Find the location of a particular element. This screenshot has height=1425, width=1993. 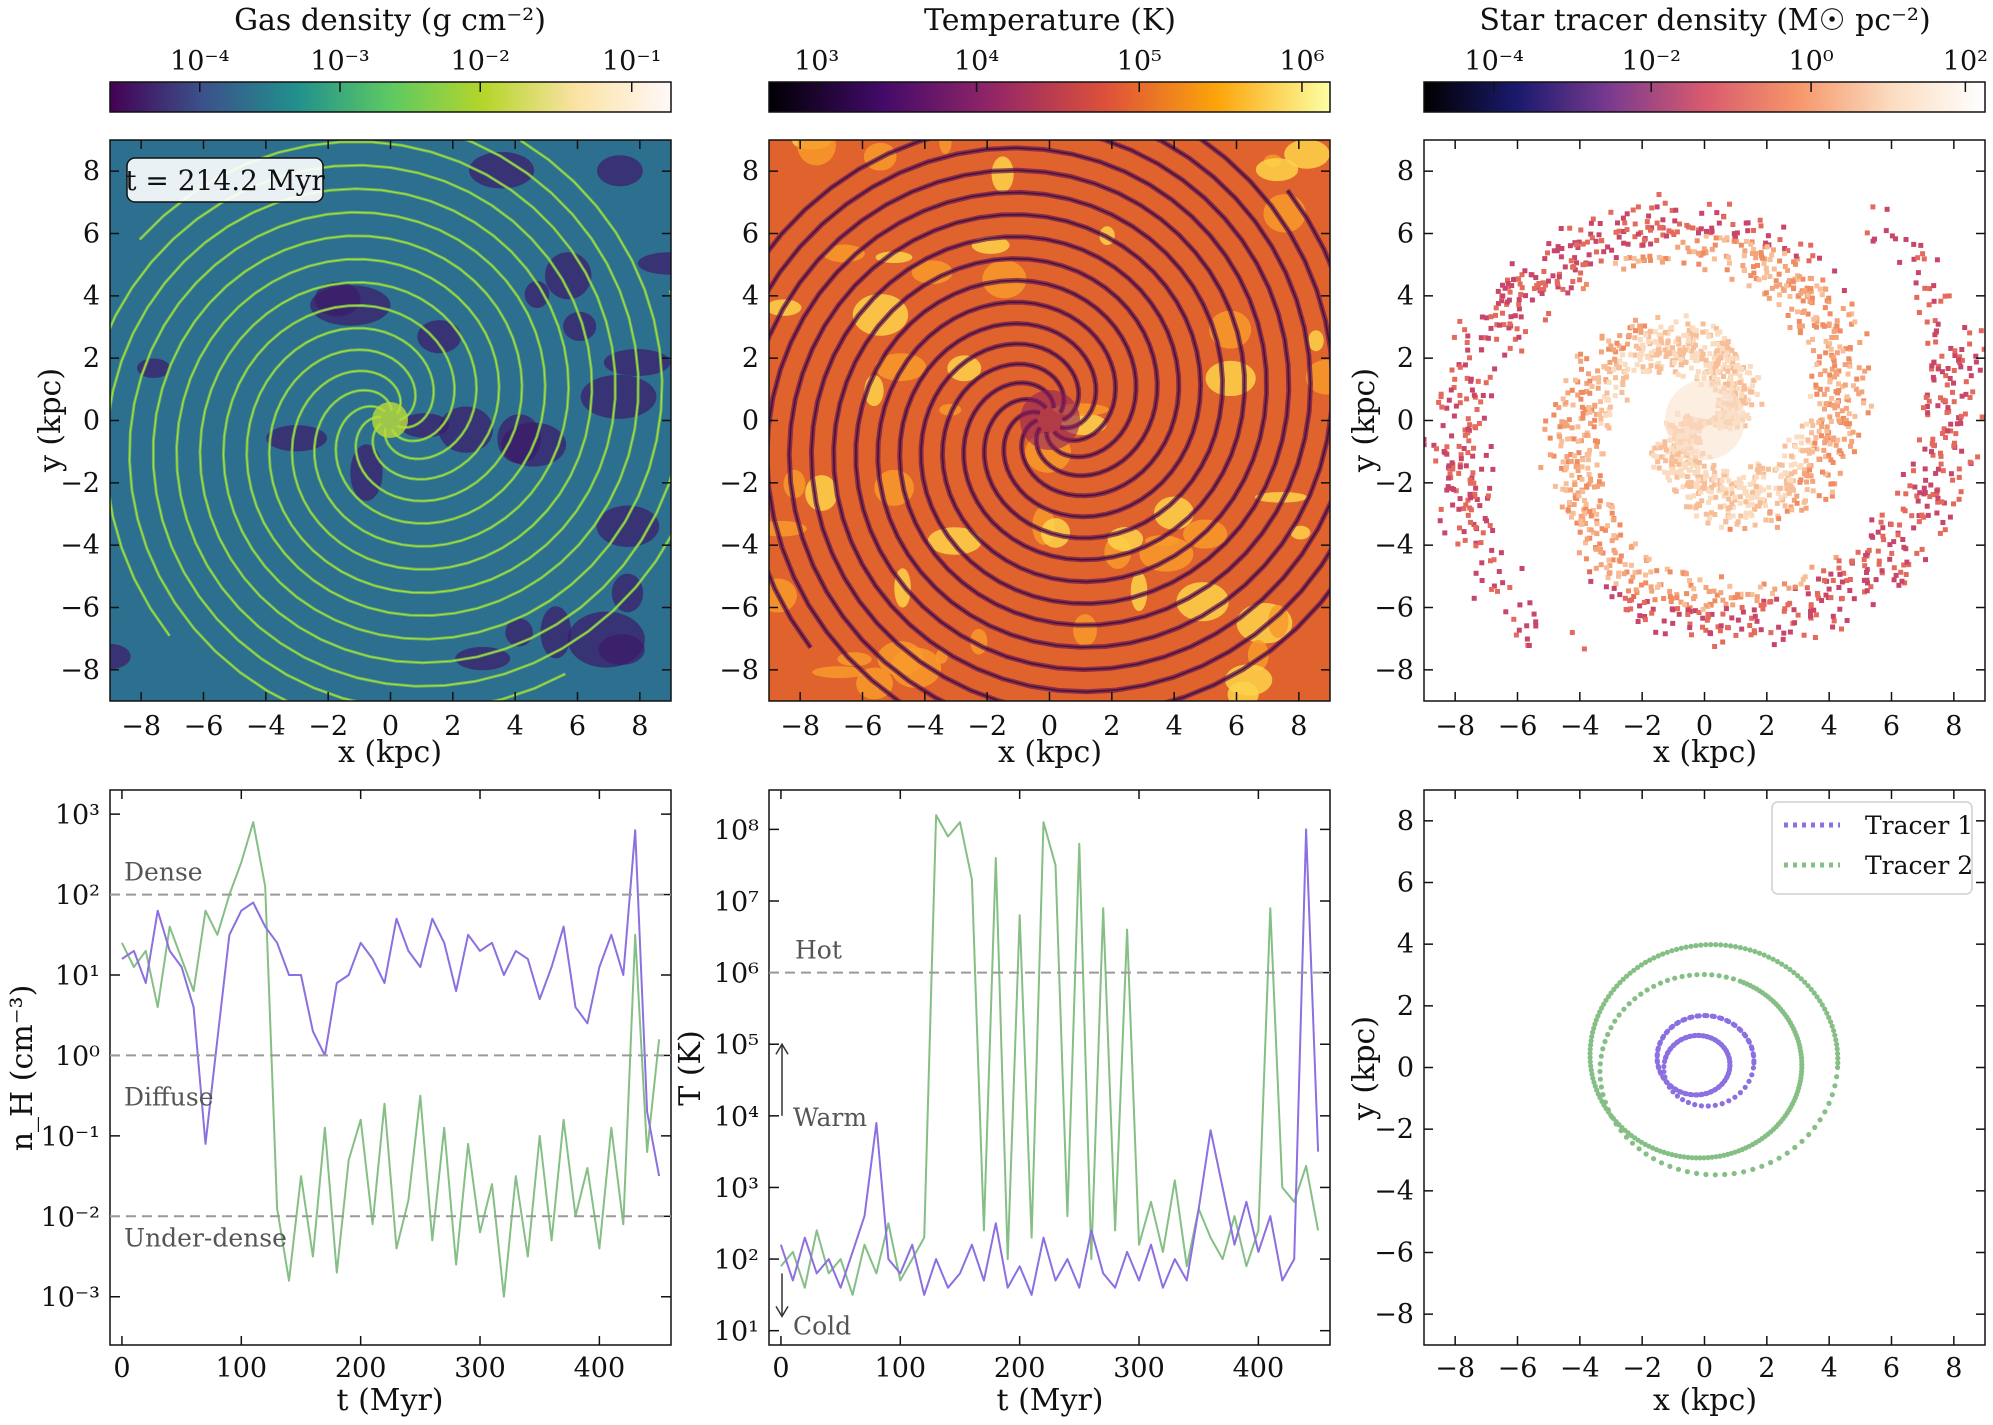

hot-patch is located at coordinates (1316, 341).